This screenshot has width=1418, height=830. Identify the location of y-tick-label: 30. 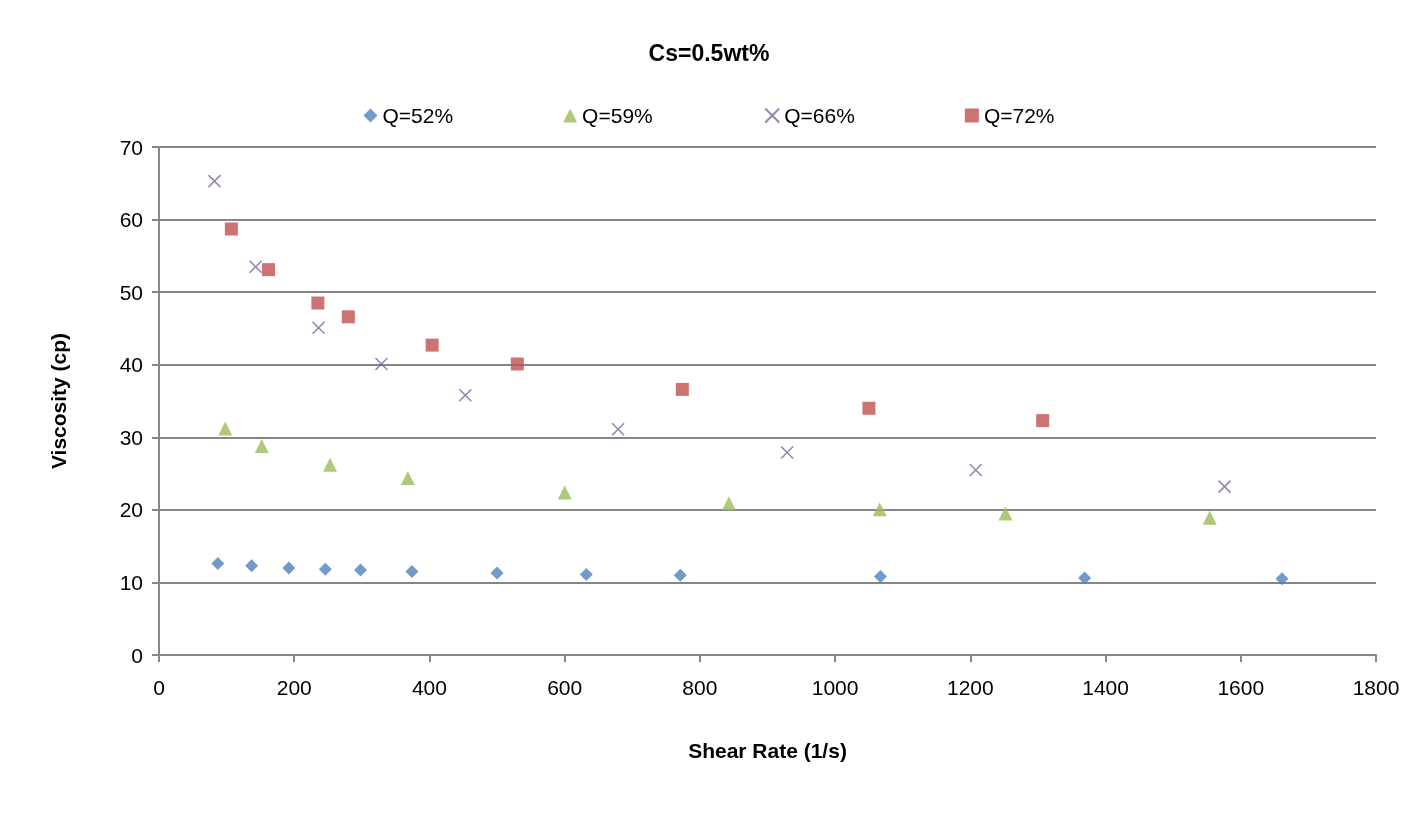
(131, 437).